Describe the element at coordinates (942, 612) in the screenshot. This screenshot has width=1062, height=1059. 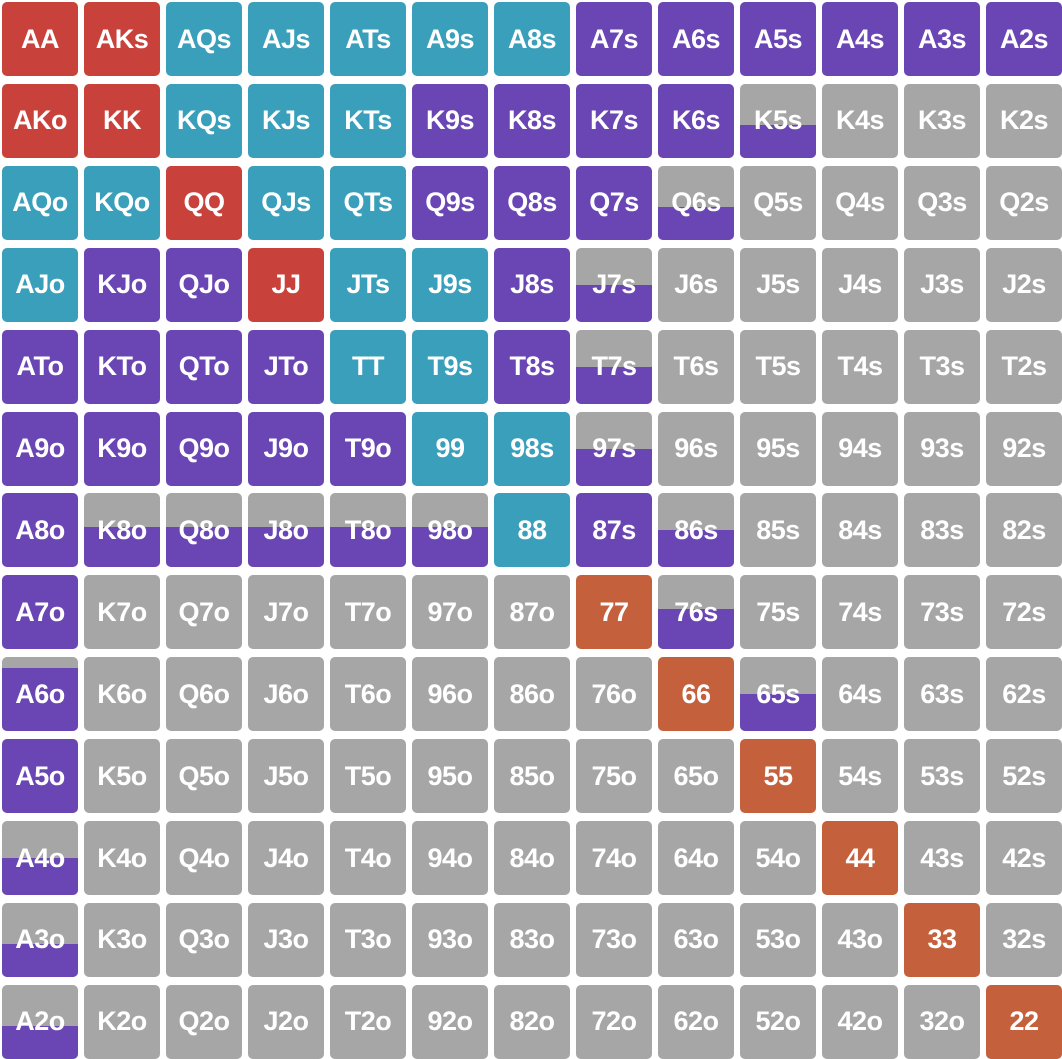
I see `hand-cell-73s: 73s` at that location.